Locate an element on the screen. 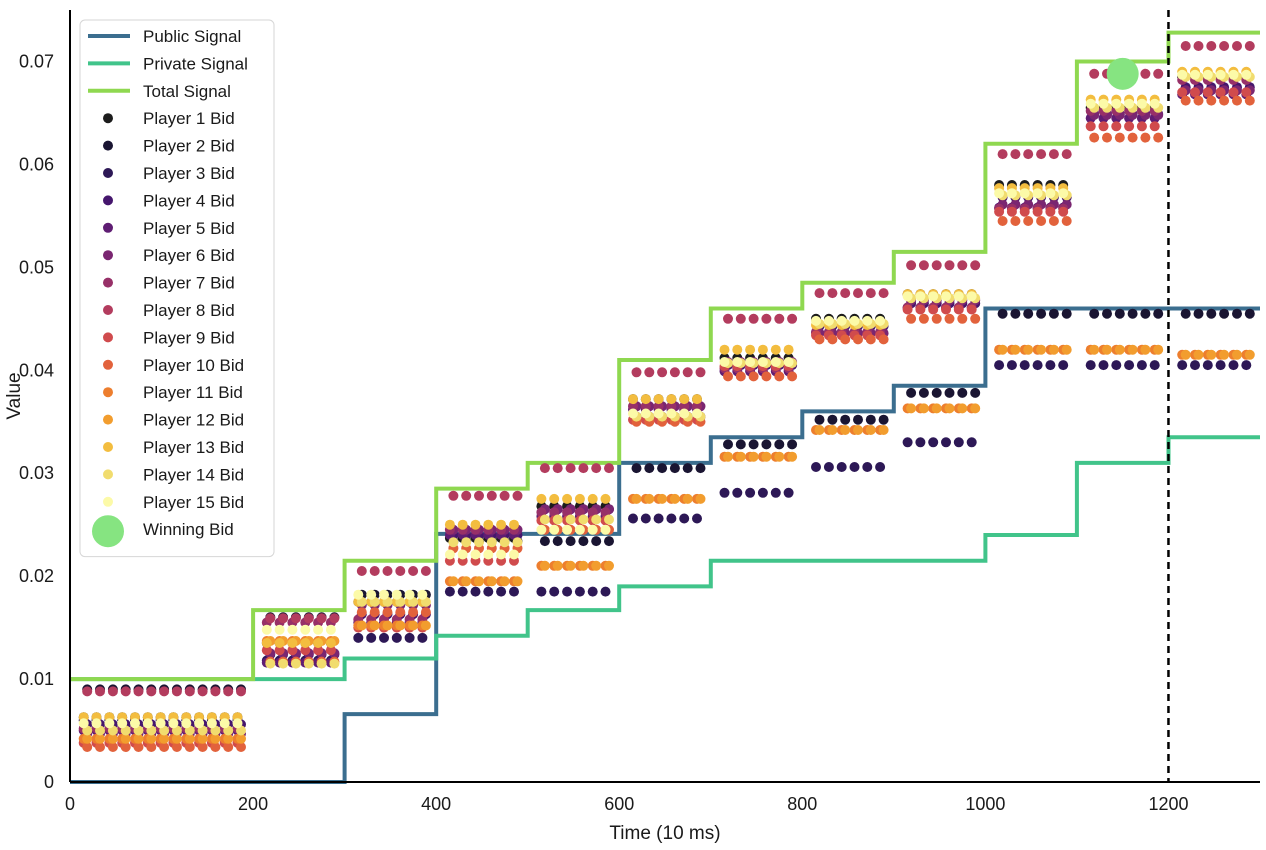  legend-label: Player 9 Bid is located at coordinates (189, 337).